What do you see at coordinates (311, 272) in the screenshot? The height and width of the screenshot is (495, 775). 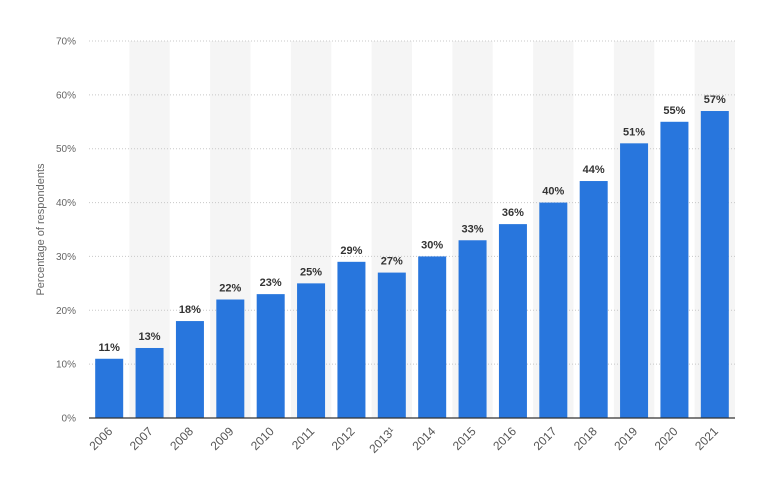 I see `data-label: 25%` at bounding box center [311, 272].